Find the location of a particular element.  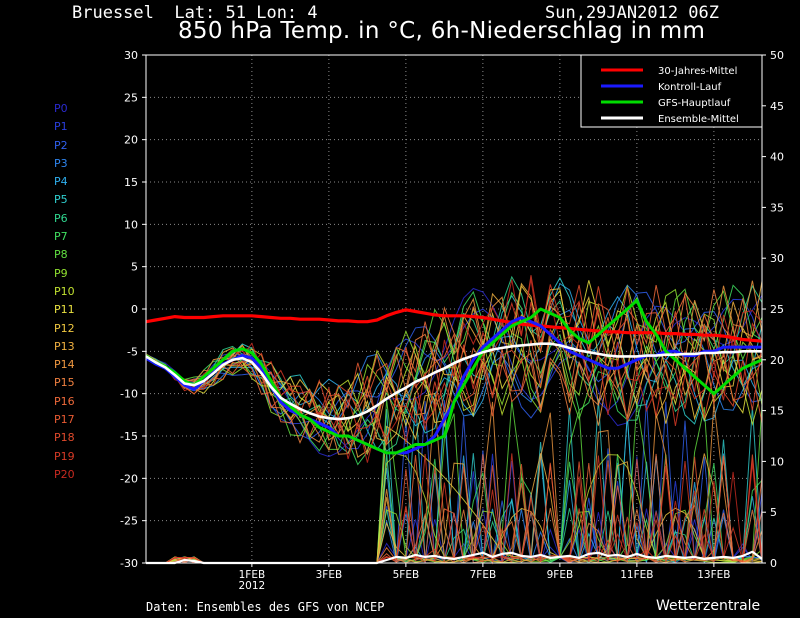

tick-label-left: -15 is located at coordinates (129, 436).